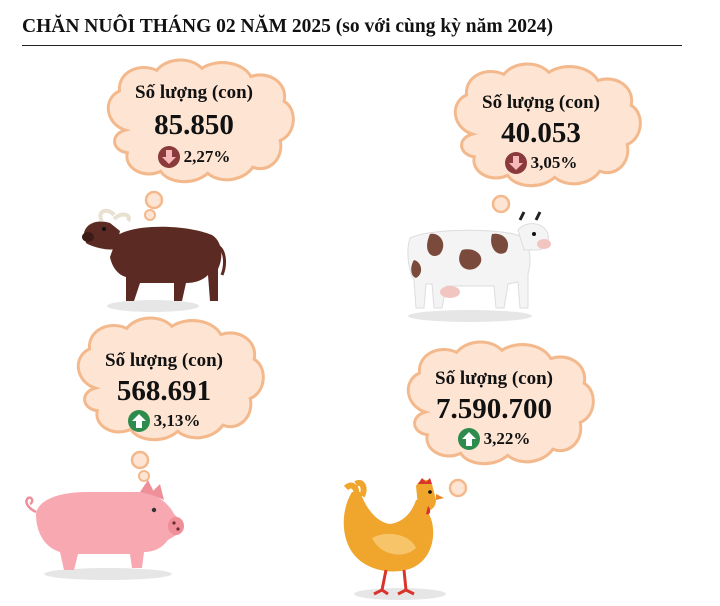 The height and width of the screenshot is (606, 720). I want to click on chicken-icon, so click(394, 539).